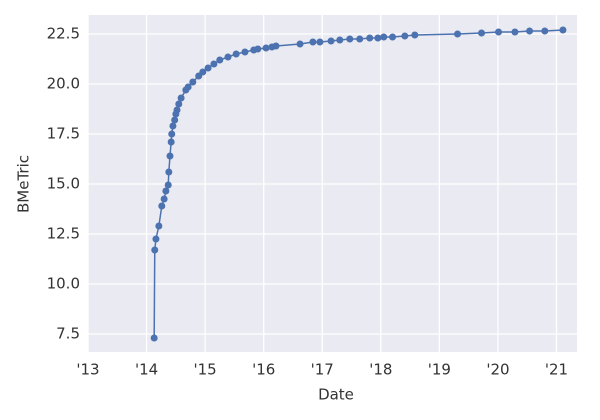 The height and width of the screenshot is (420, 600). Describe the element at coordinates (63, 134) in the screenshot. I see `y-tick-label: 17.5` at that location.